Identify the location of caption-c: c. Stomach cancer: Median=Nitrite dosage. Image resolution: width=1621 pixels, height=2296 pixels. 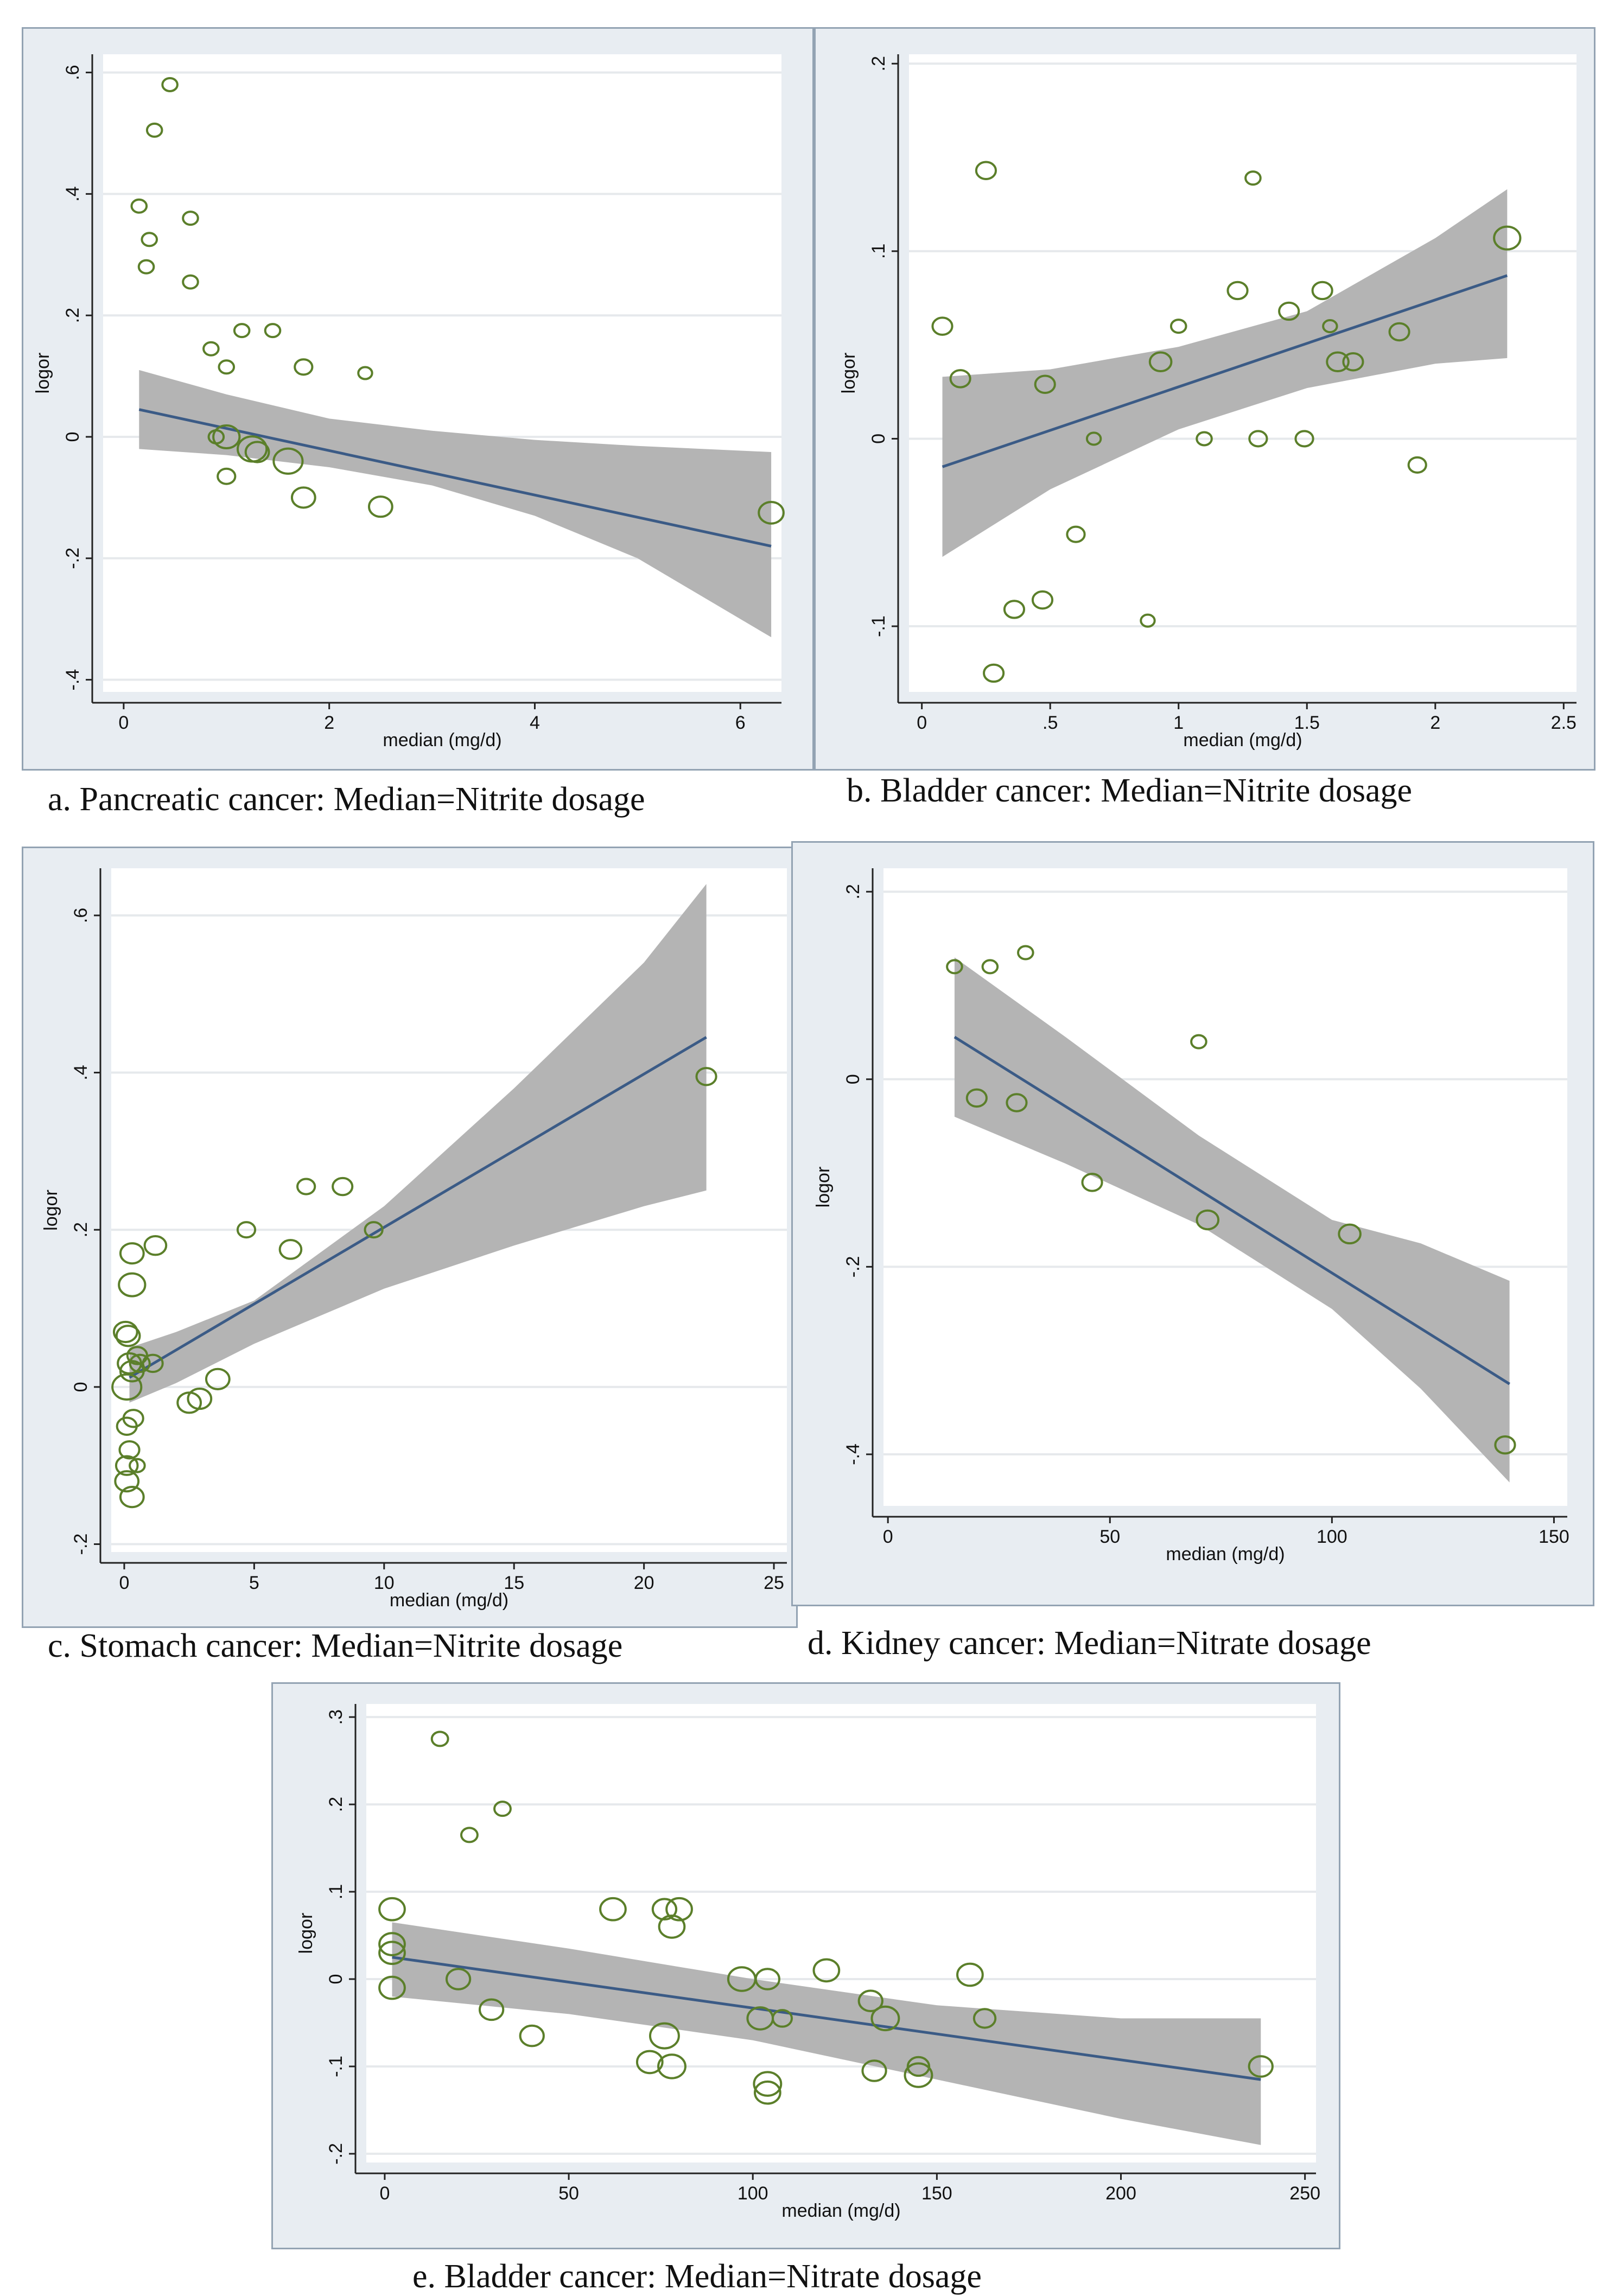
(335, 1645).